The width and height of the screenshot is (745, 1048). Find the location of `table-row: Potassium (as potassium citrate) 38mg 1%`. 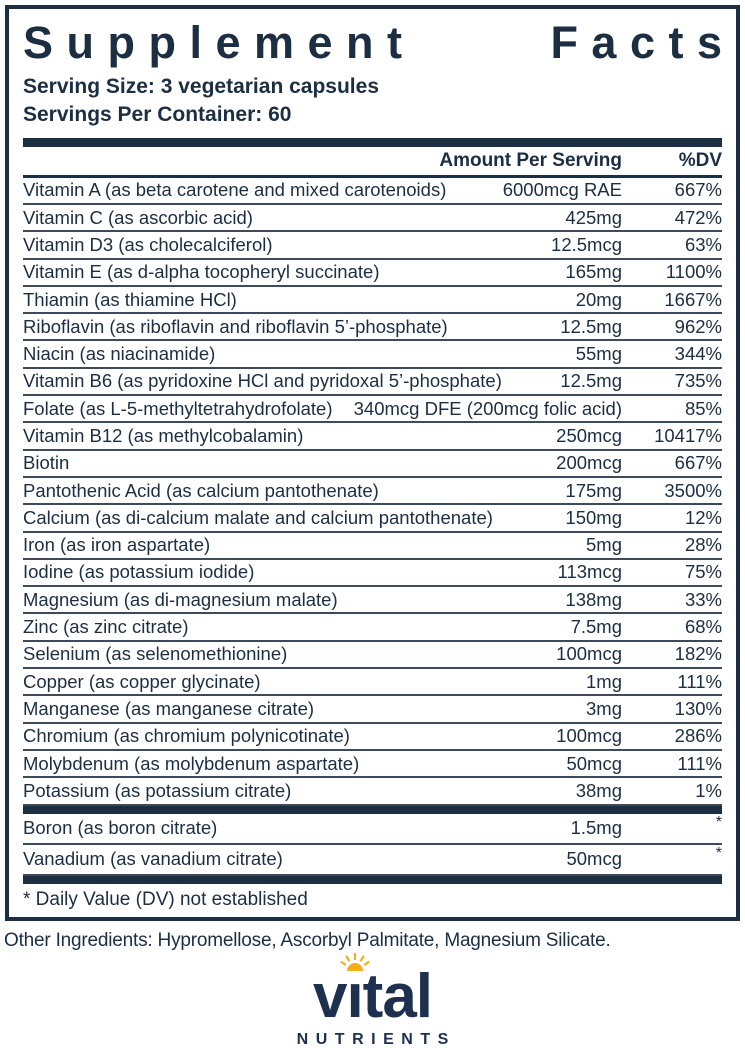

table-row: Potassium (as potassium citrate) 38mg 1% is located at coordinates (372, 792).